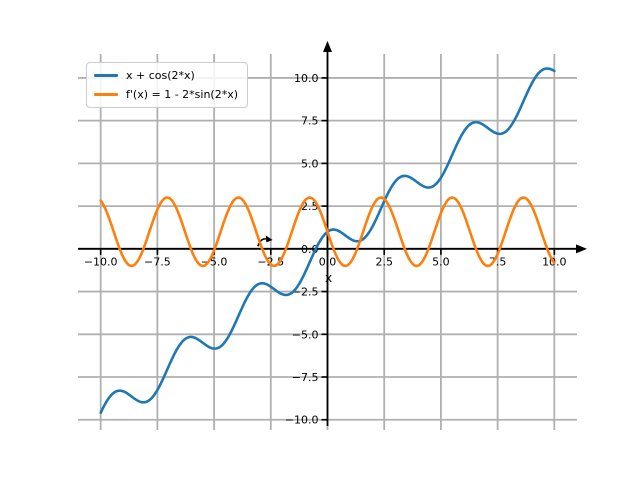 The image size is (640, 480). What do you see at coordinates (310, 163) in the screenshot?
I see `y-tick-label: 5.0` at bounding box center [310, 163].